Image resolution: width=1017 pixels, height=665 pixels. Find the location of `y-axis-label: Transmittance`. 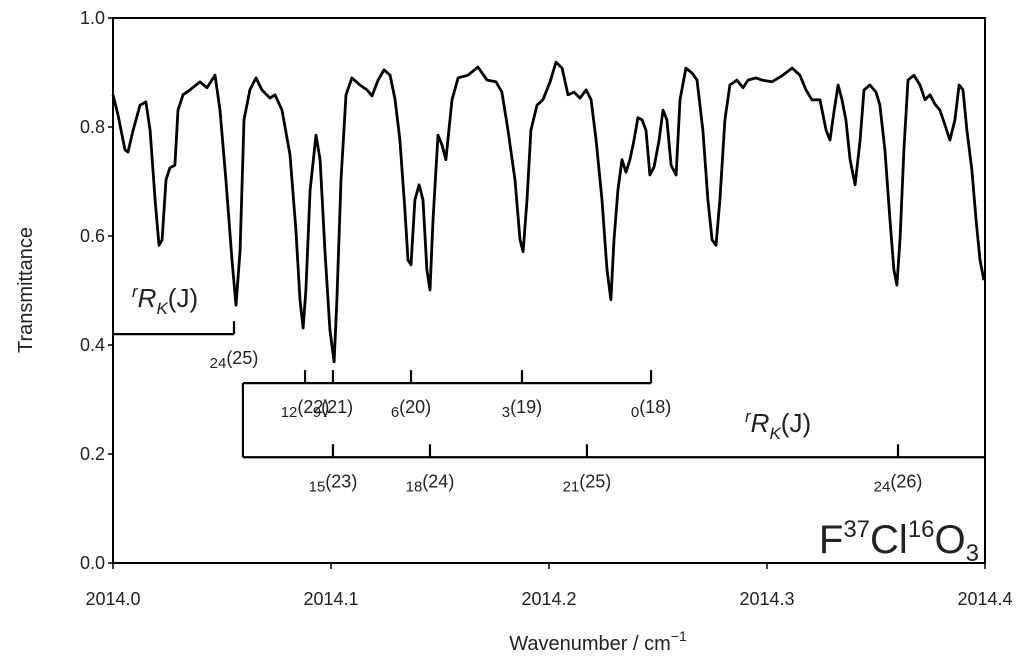

y-axis-label: Transmittance is located at coordinates (26, 290).